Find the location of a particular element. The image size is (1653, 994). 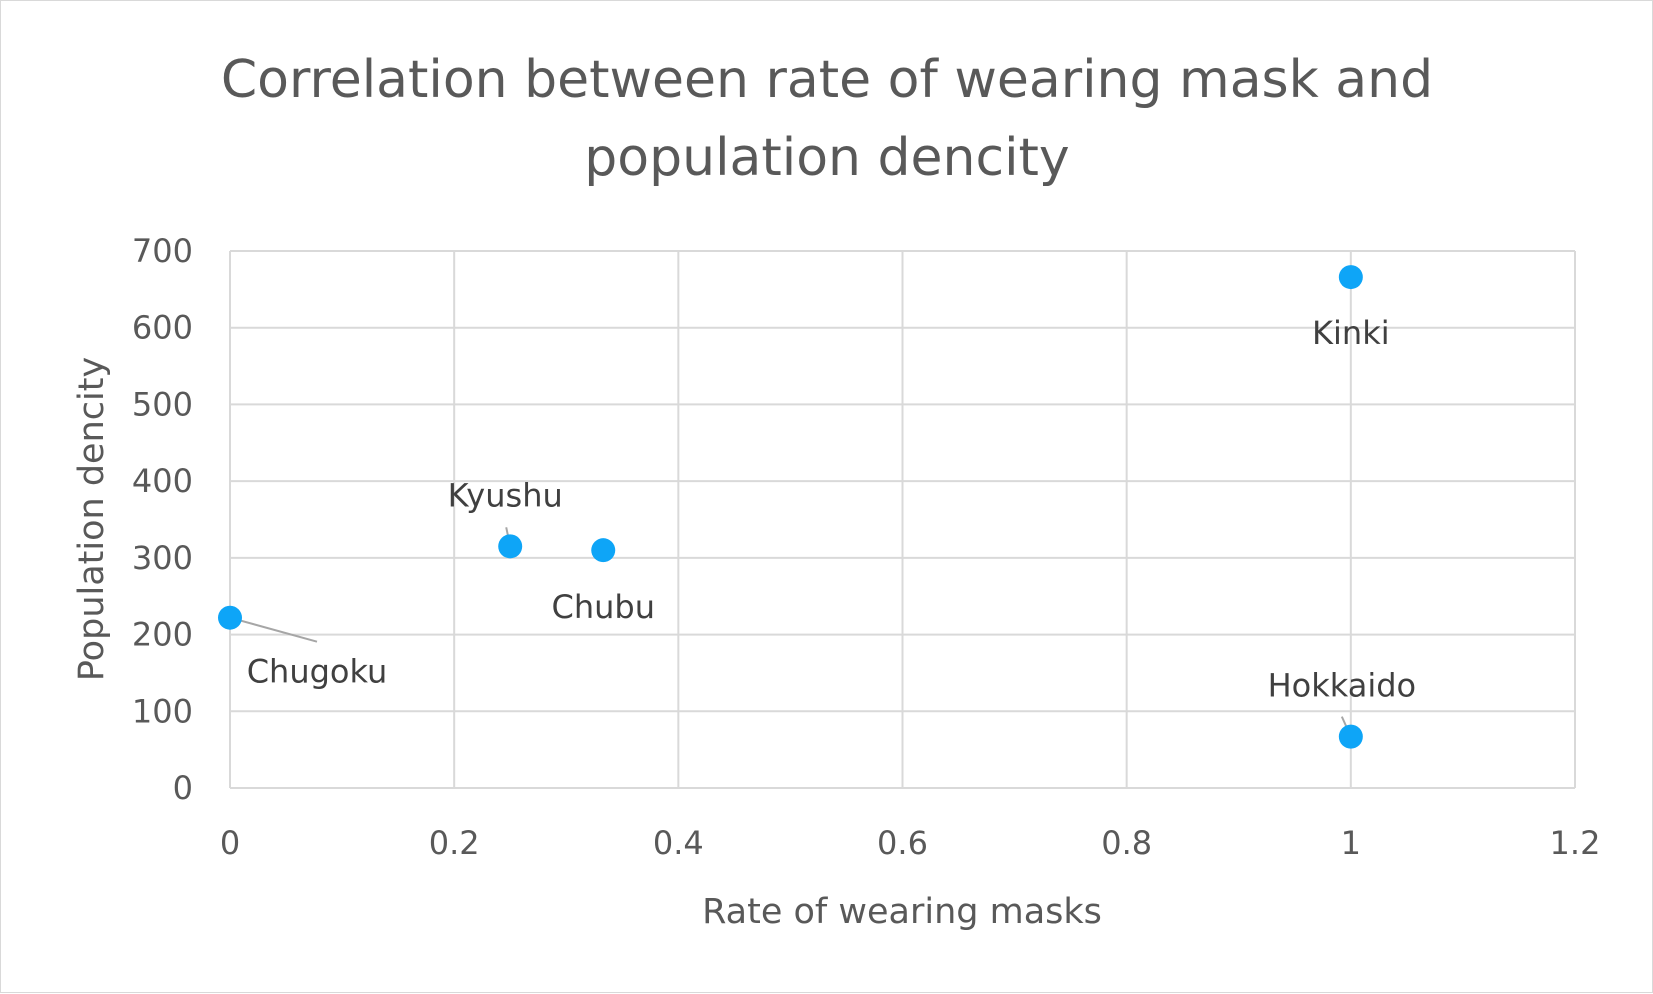

y-tick-label: 100 is located at coordinates (162, 711).